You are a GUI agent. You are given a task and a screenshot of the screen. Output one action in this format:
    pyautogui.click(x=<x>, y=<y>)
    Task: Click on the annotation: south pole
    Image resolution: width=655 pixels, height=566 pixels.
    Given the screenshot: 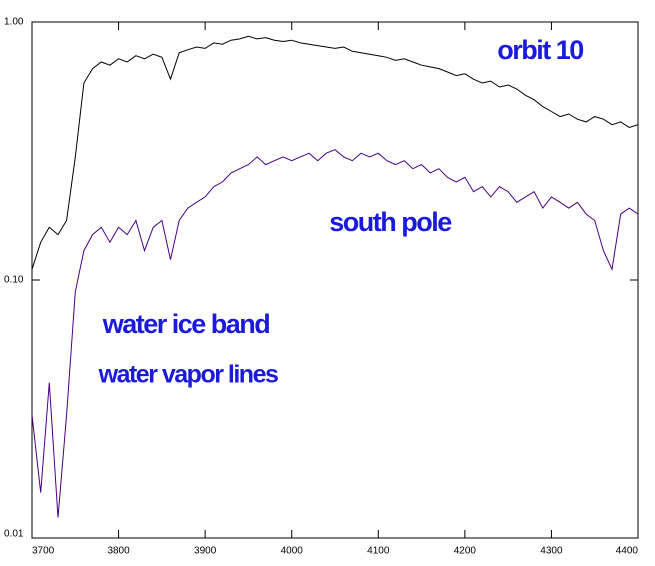 What is the action you would take?
    pyautogui.click(x=390, y=222)
    